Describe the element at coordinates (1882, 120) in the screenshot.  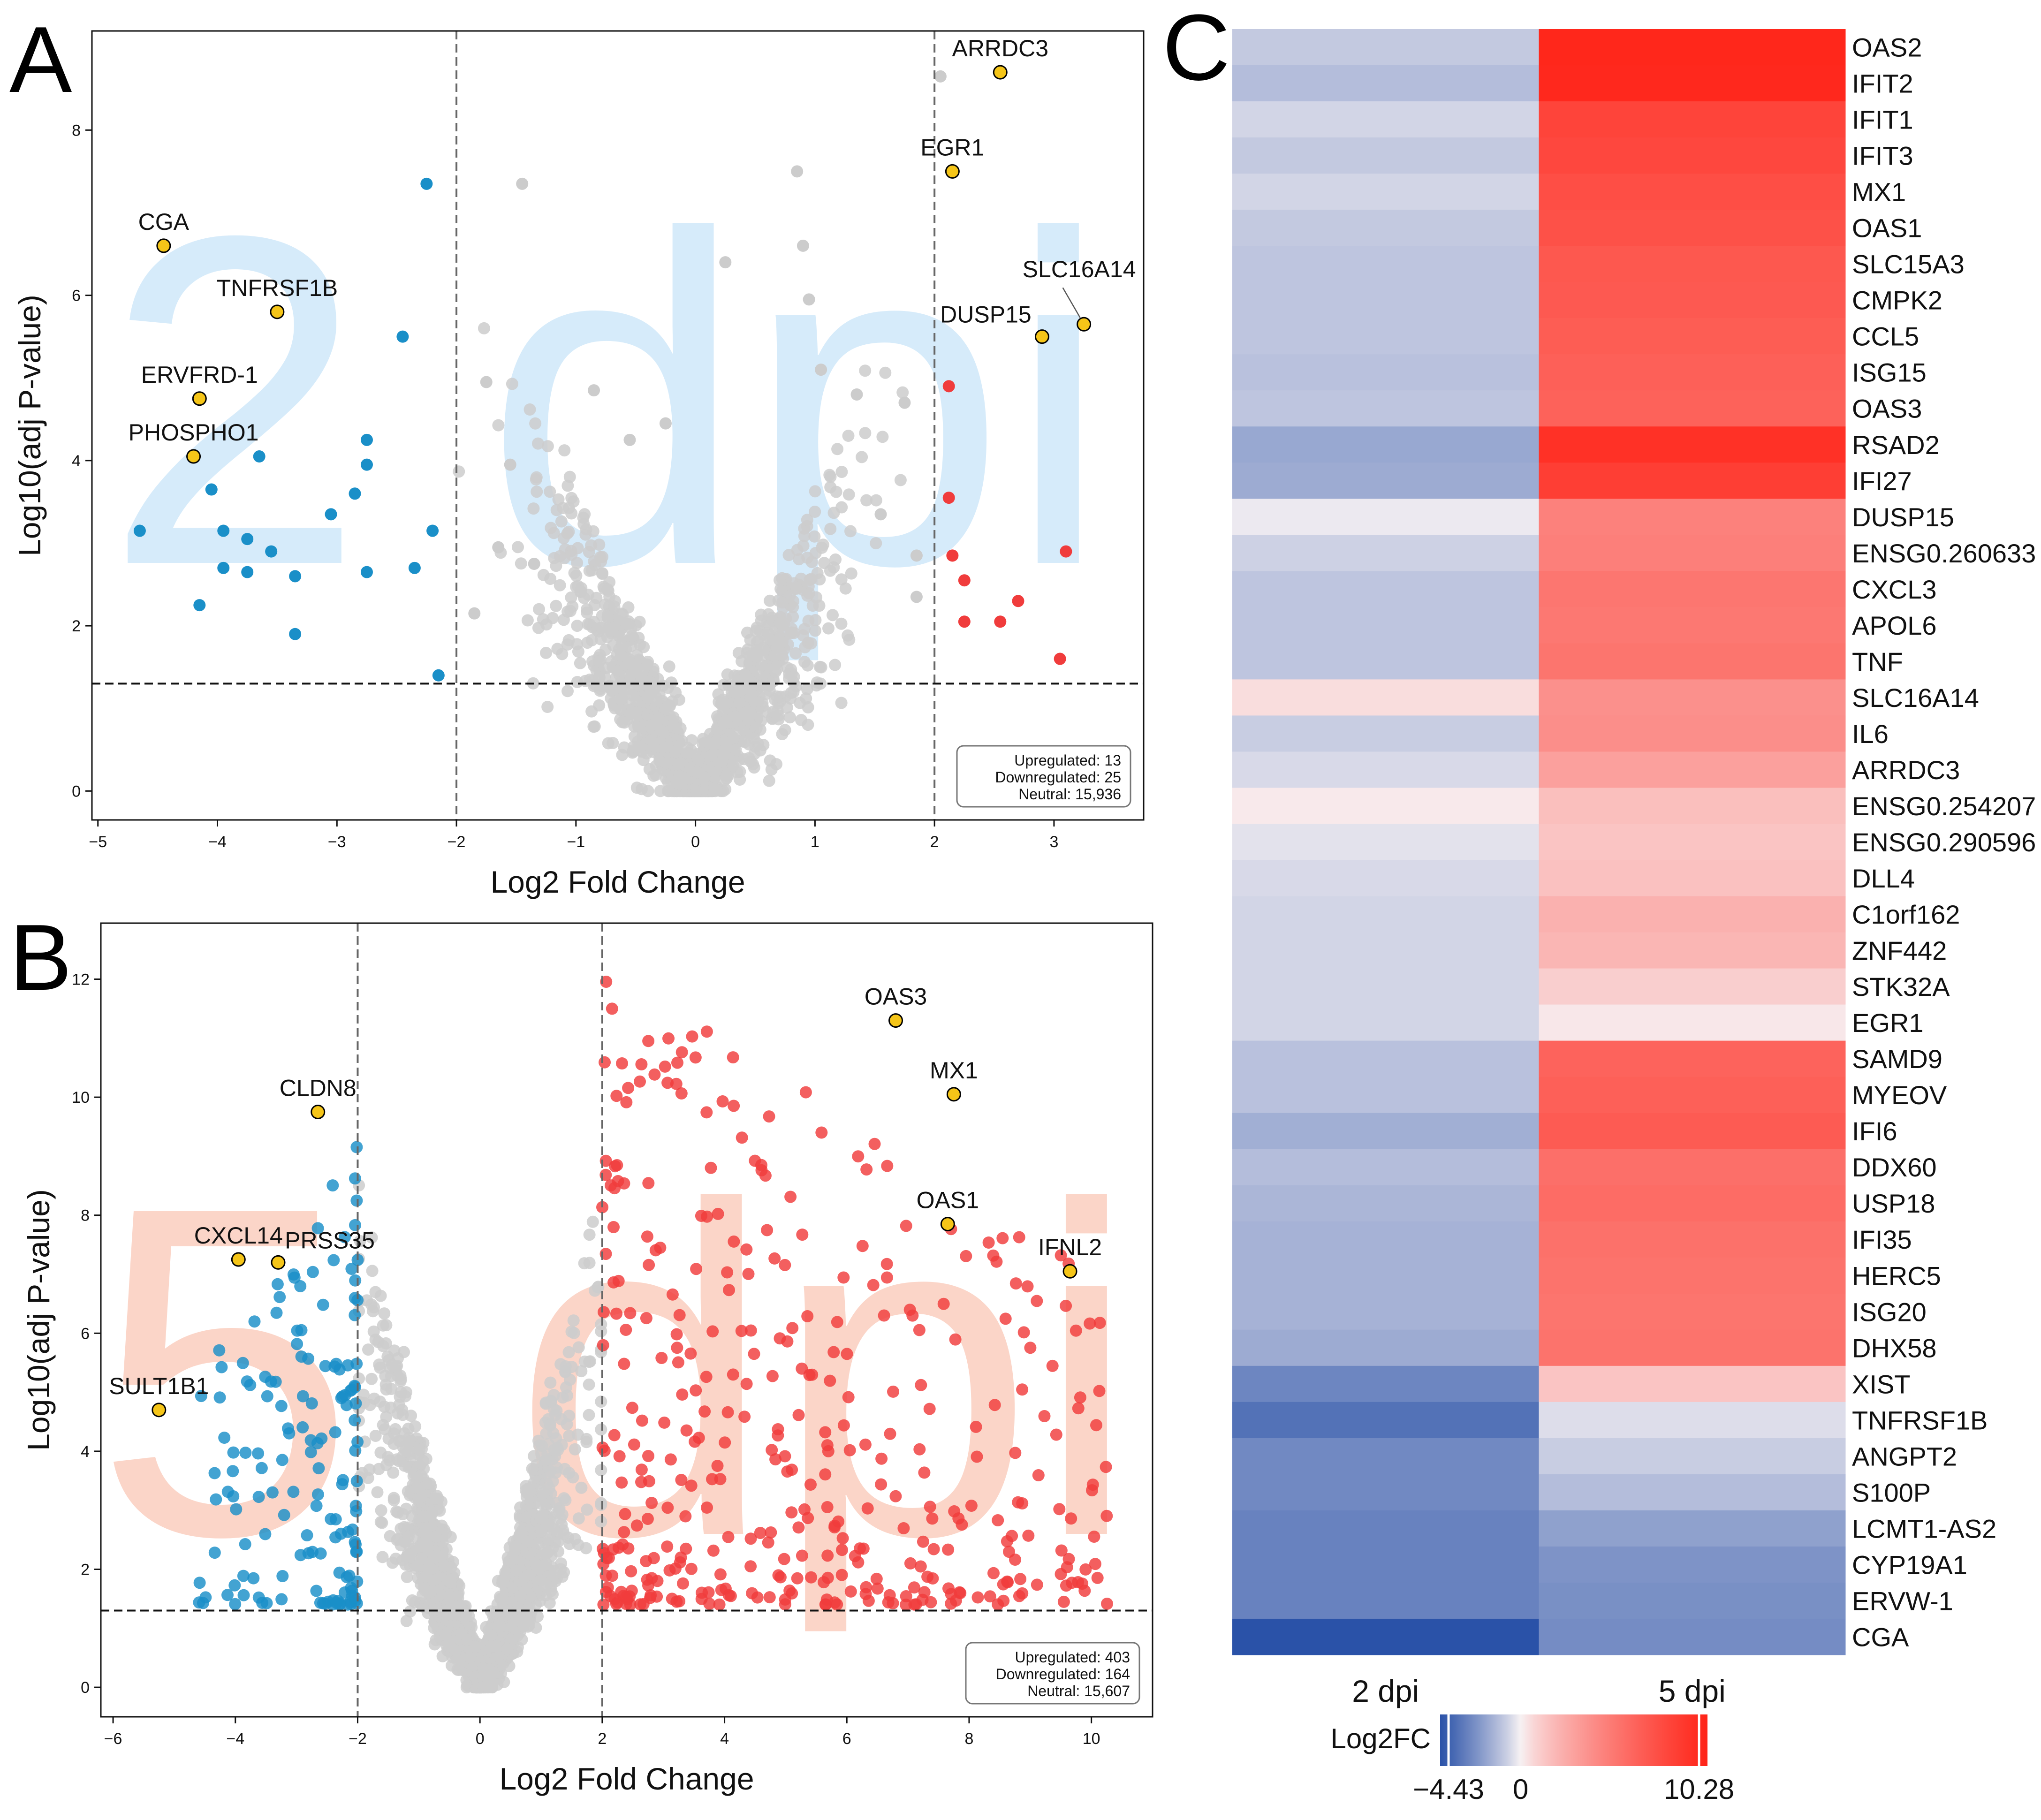
I see `row-gene-label: IFIT1` at that location.